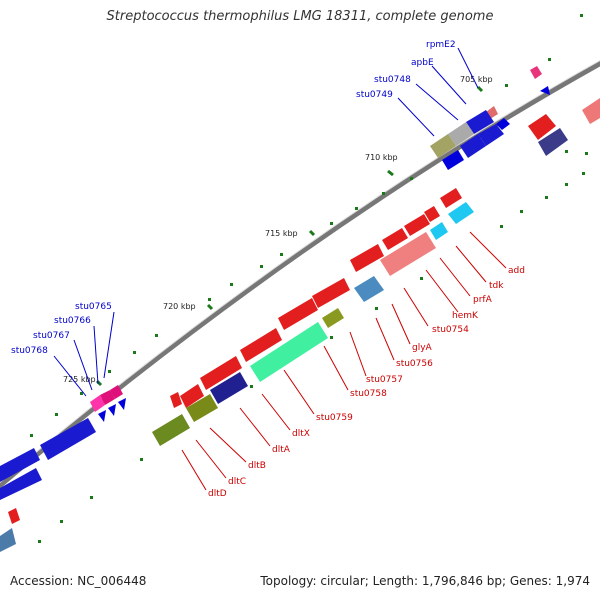  I want to click on accession-text: Accession: NC_006448, so click(78, 581).